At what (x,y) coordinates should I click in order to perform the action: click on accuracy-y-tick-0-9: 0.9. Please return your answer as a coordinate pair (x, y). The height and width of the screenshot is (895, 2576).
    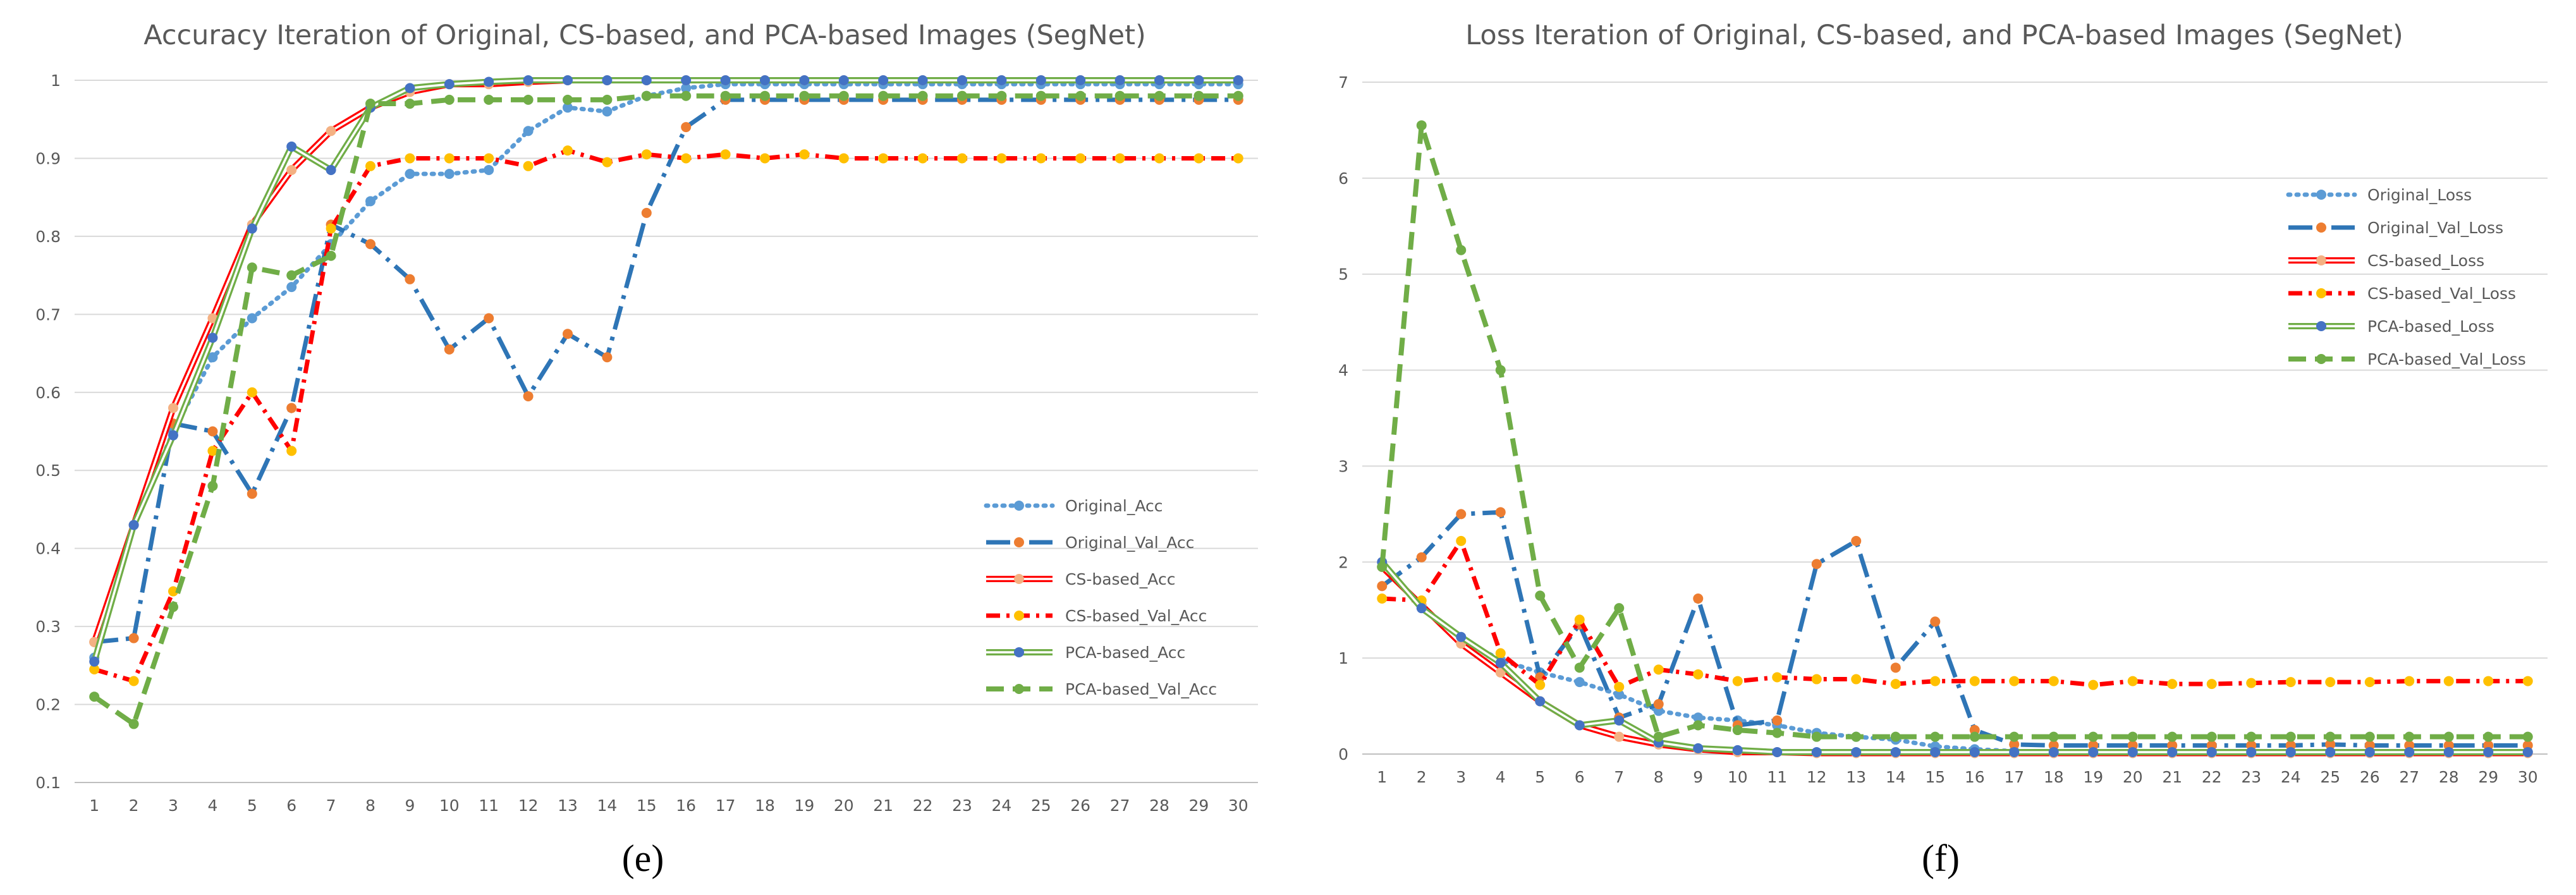
    Looking at the image, I should click on (48, 158).